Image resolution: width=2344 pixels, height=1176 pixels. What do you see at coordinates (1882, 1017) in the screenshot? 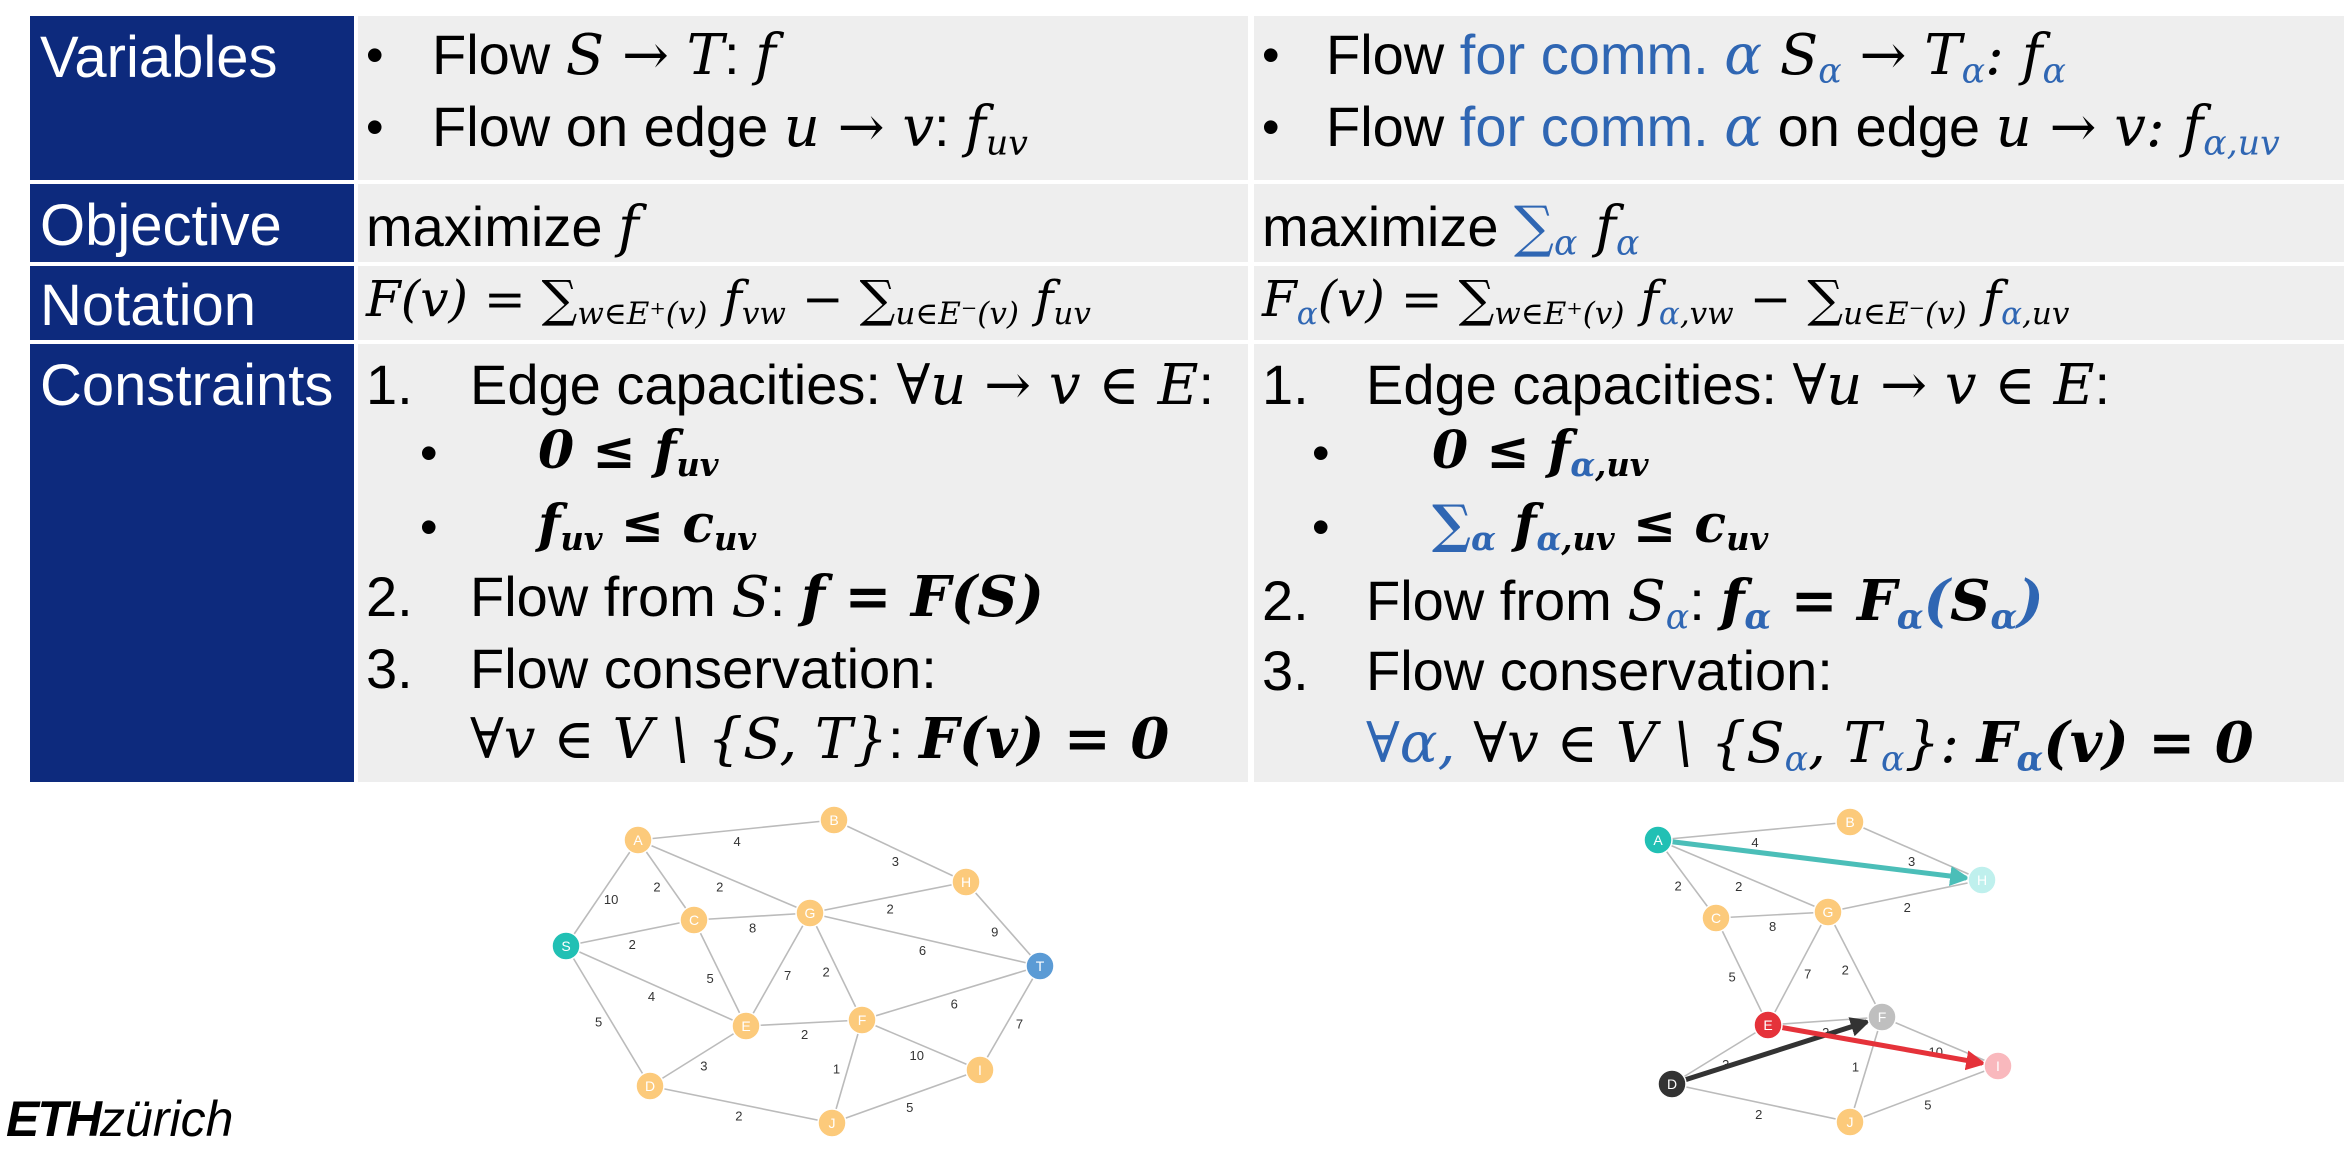
I see `graph2-node-label: F` at bounding box center [1882, 1017].